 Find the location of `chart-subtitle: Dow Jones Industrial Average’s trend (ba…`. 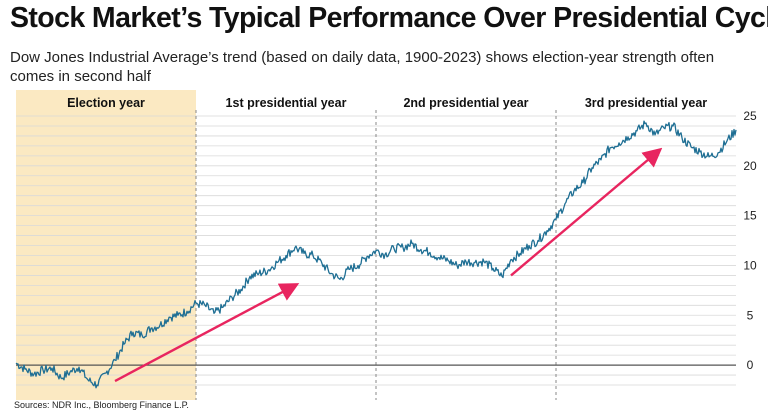

chart-subtitle: Dow Jones Industrial Average’s trend (ba… is located at coordinates (362, 67).